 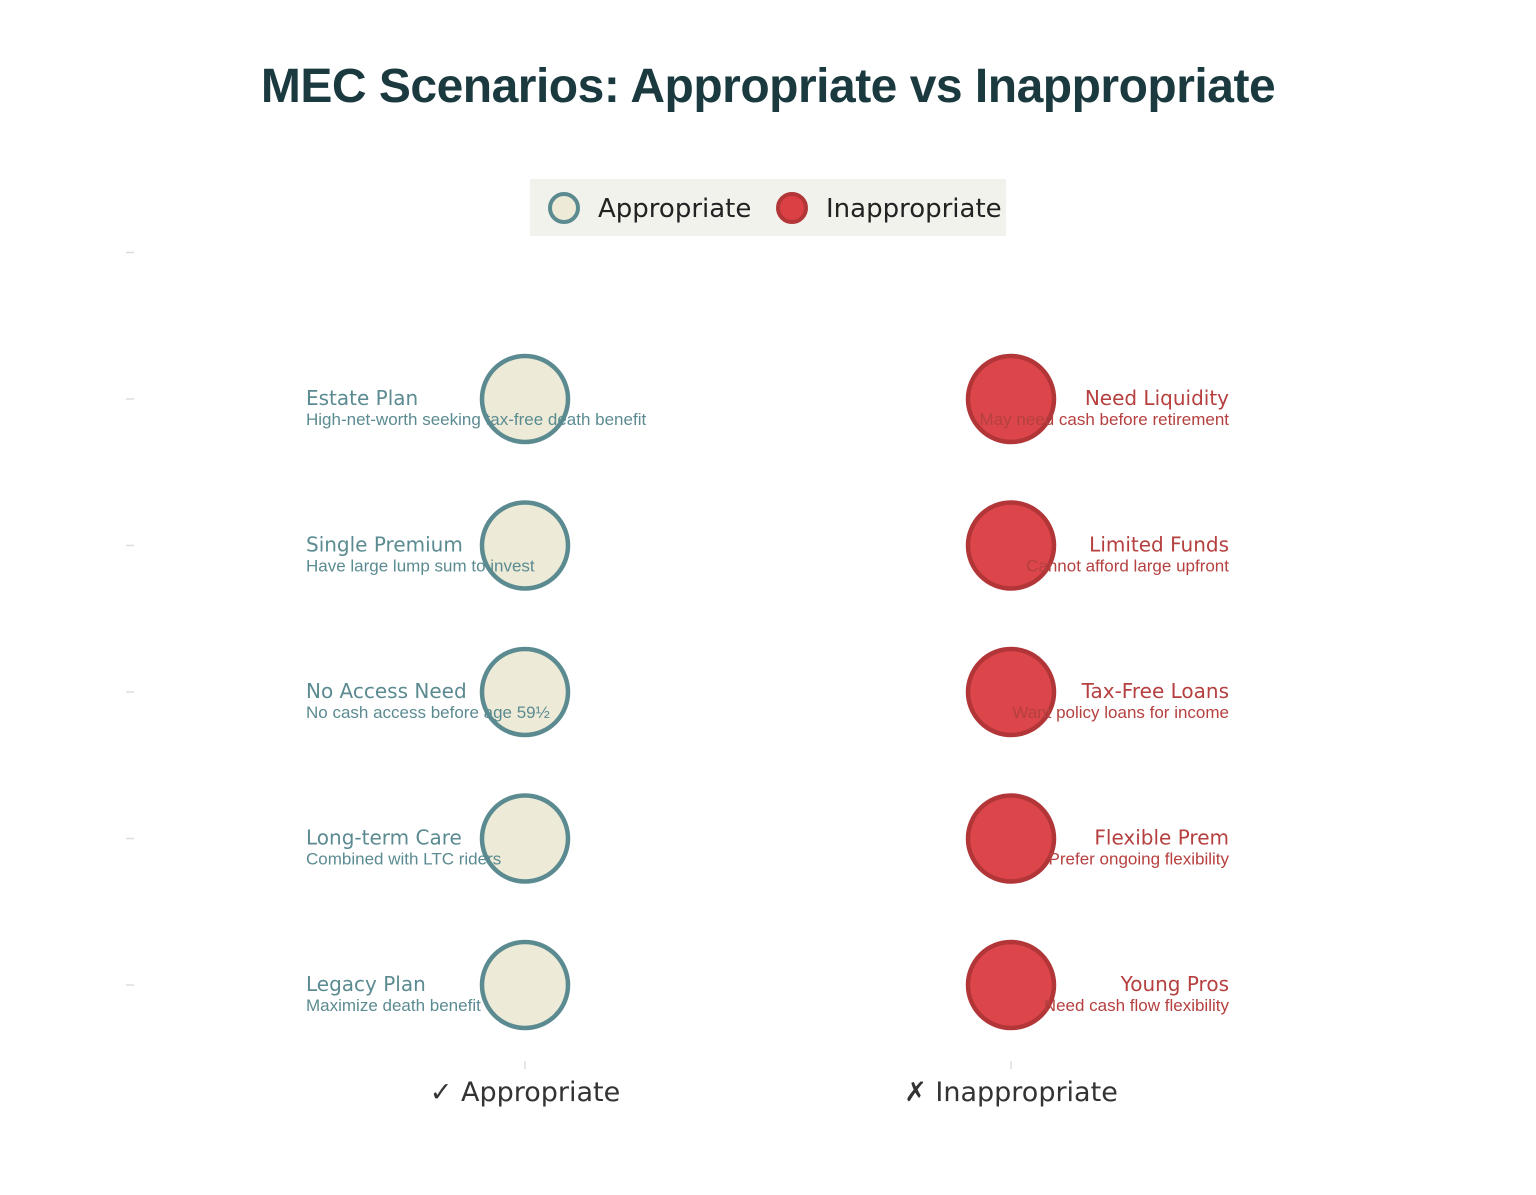 I want to click on legend: Appropriate Inappropriate, so click(x=768, y=207).